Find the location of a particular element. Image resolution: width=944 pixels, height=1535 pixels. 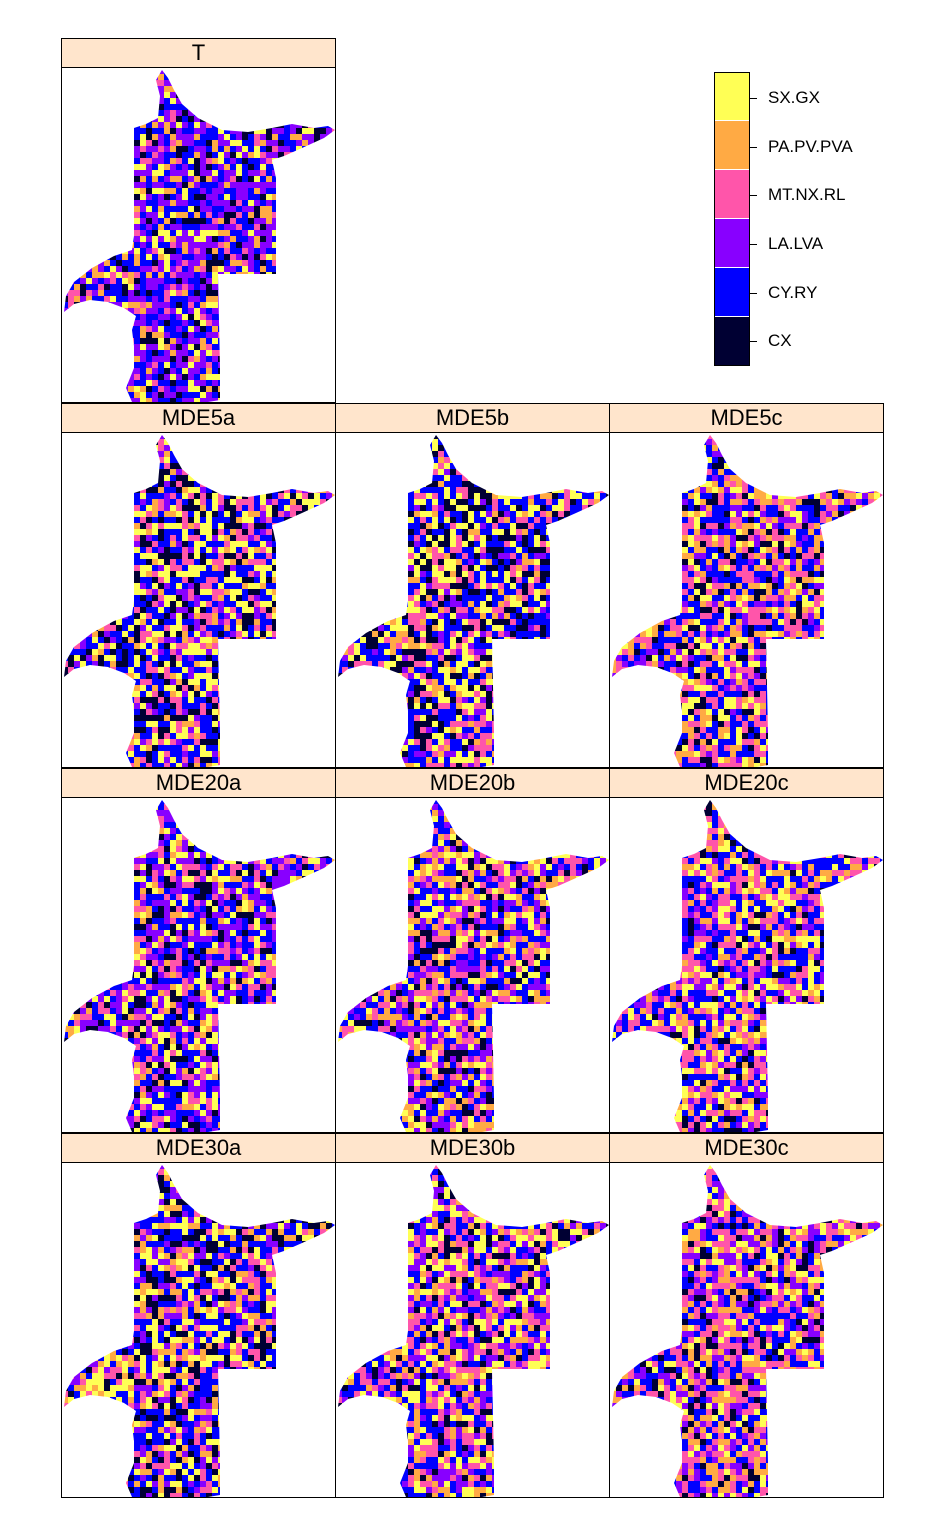

panel-title-strip: MDE30a is located at coordinates (198, 1148).